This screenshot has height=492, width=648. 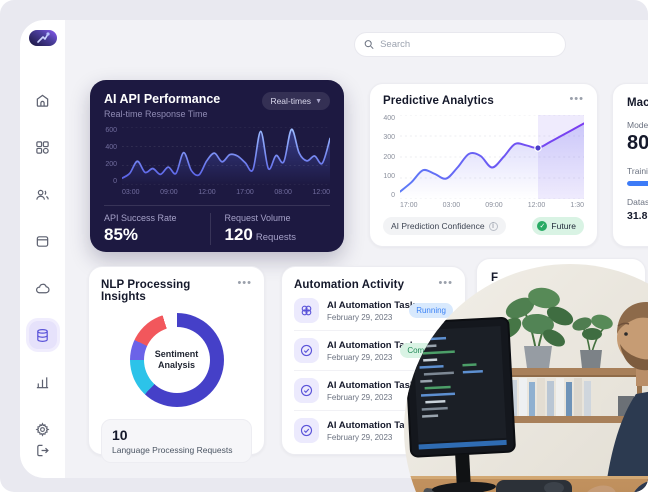 I want to click on bar-chart-icon, so click(x=42, y=382).